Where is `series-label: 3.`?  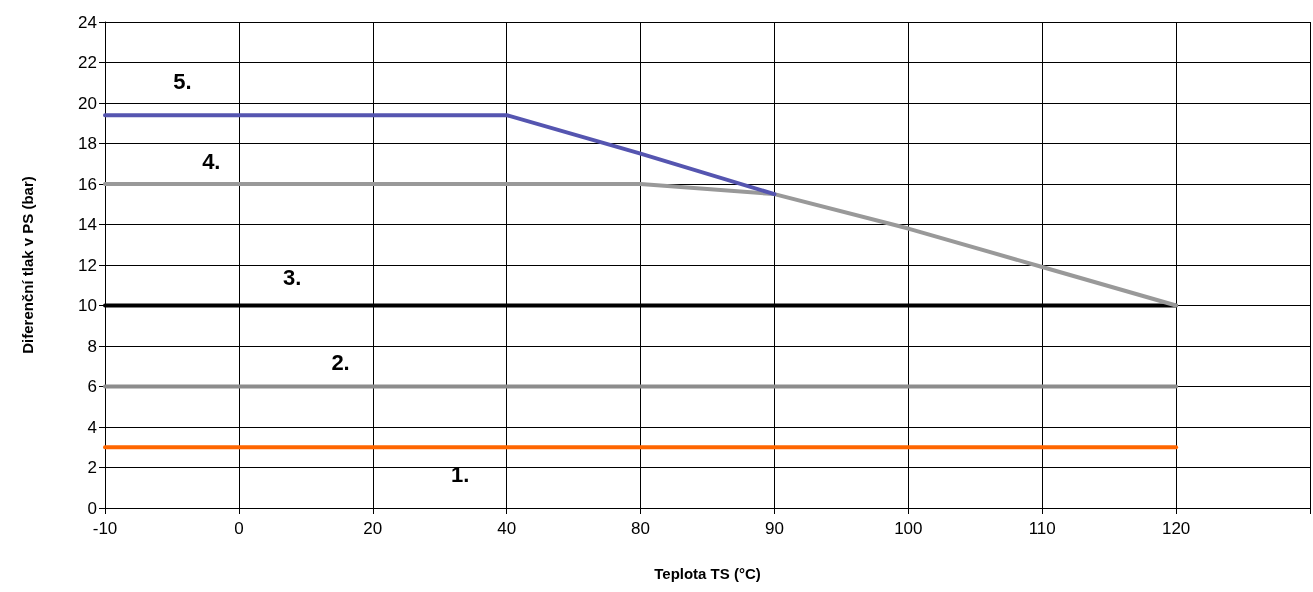 series-label: 3. is located at coordinates (292, 277).